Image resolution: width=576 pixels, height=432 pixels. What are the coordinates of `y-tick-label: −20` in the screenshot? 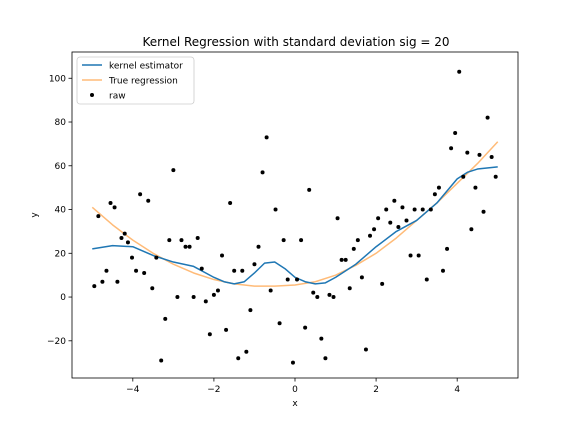 It's located at (56, 342).